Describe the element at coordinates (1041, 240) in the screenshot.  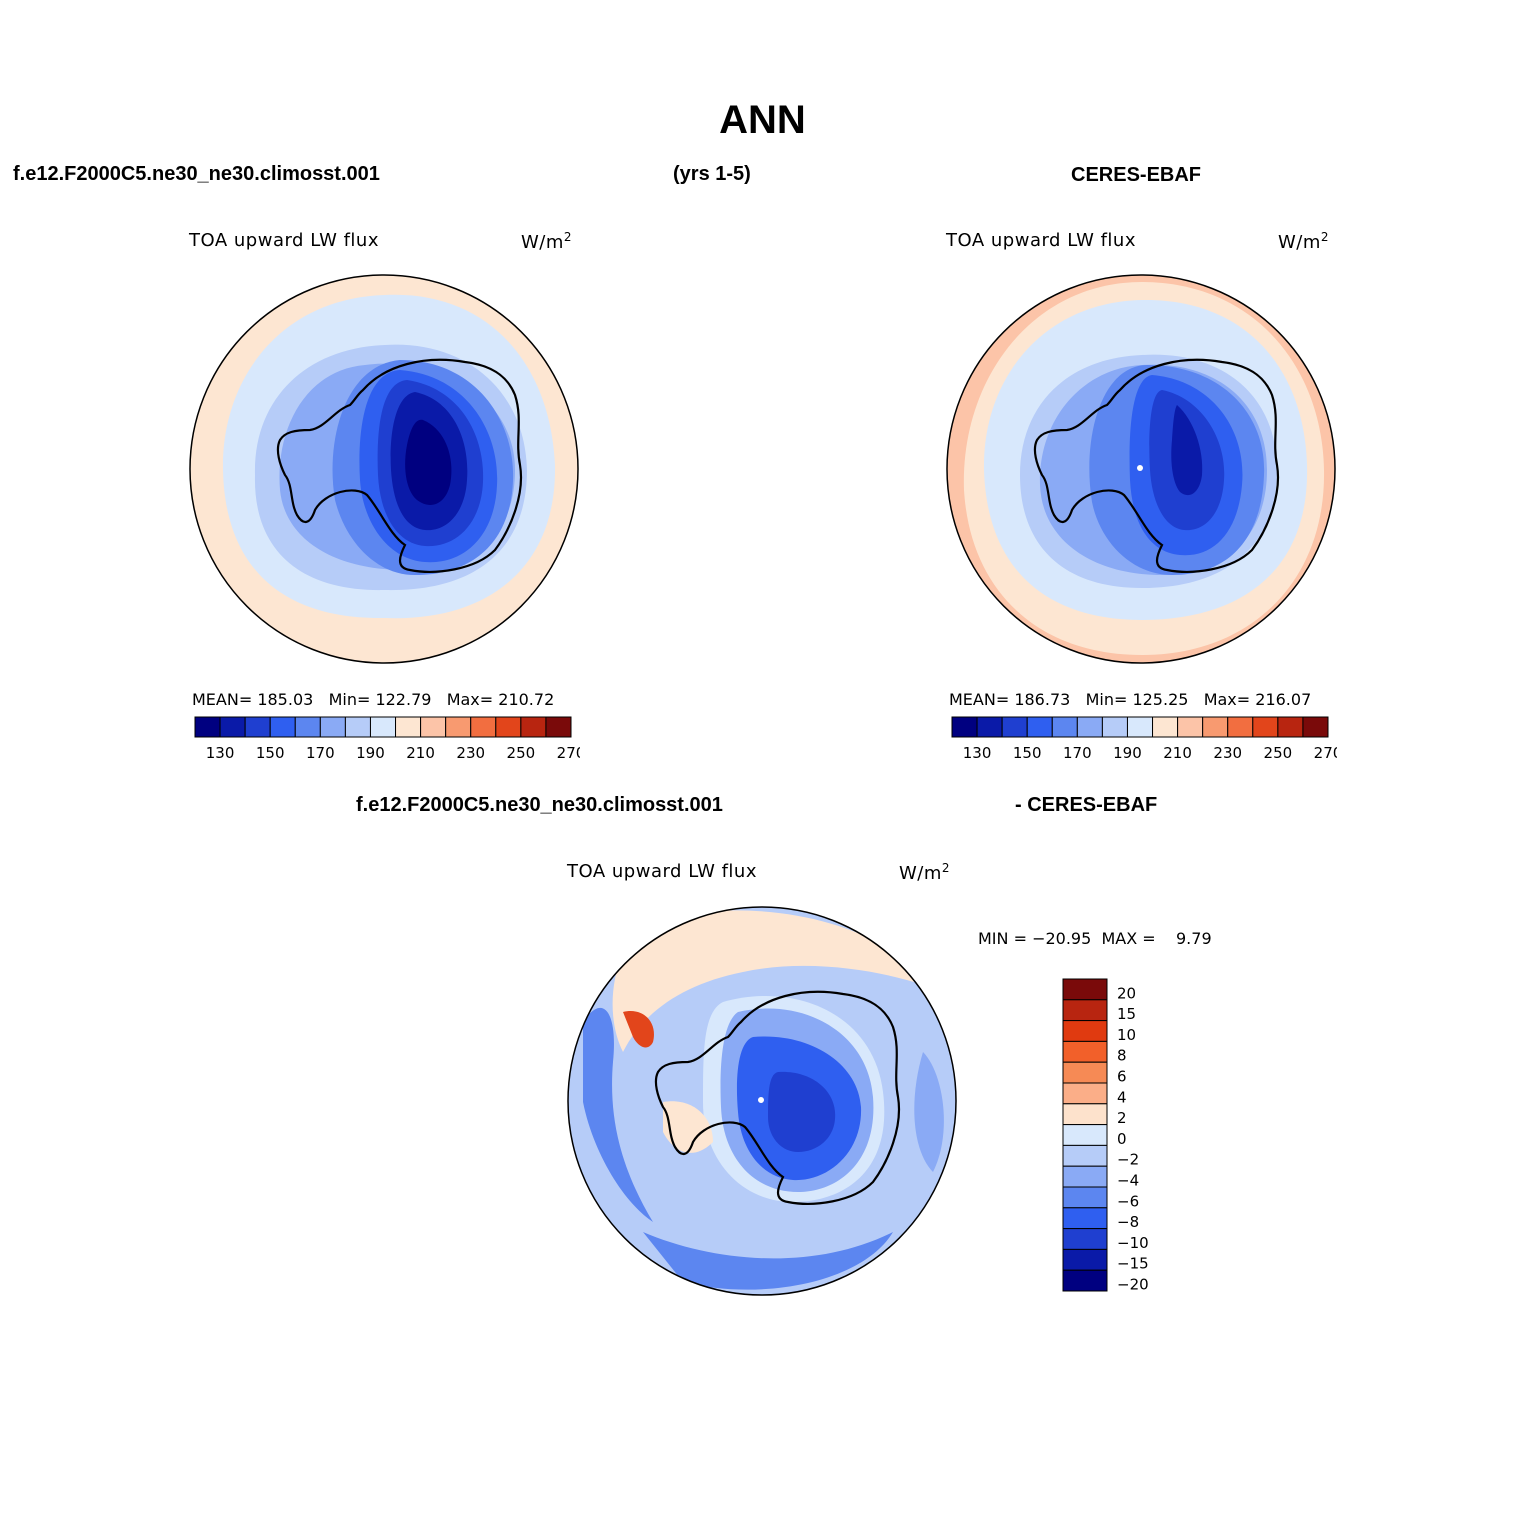
I see `obs-variable-label: TOA upward LW flux` at that location.